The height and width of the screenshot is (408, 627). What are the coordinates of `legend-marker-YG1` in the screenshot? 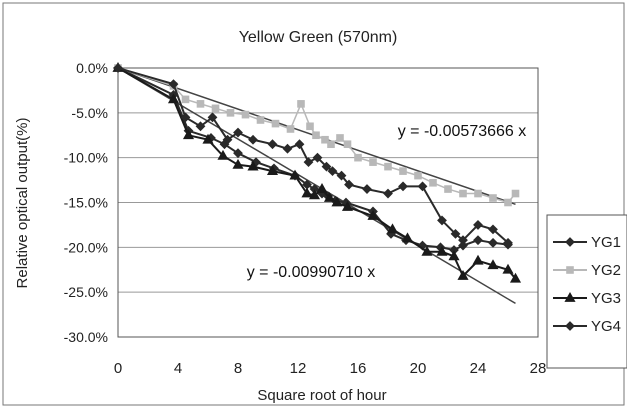 It's located at (570, 242).